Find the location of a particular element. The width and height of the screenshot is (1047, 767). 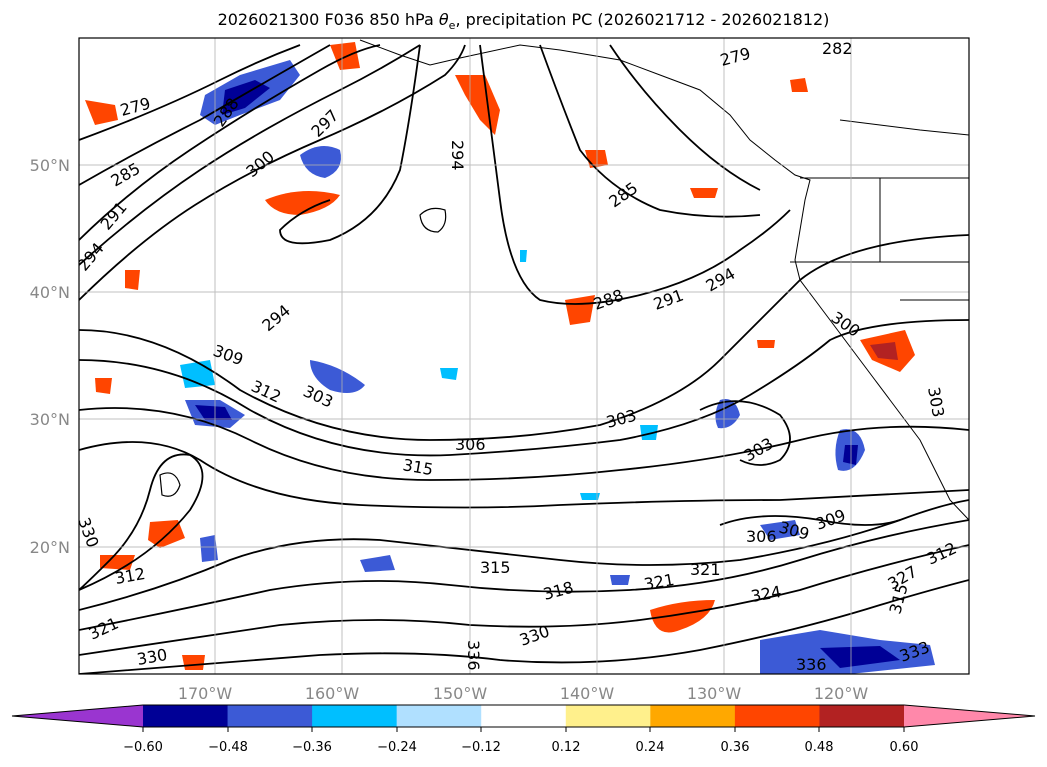

lon-label: 130°W is located at coordinates (714, 693).